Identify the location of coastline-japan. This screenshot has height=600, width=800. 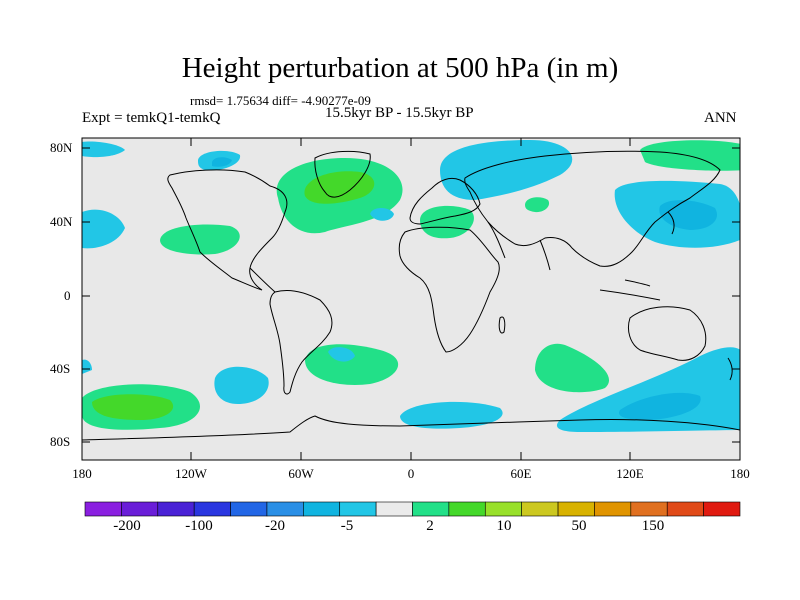
(671, 223).